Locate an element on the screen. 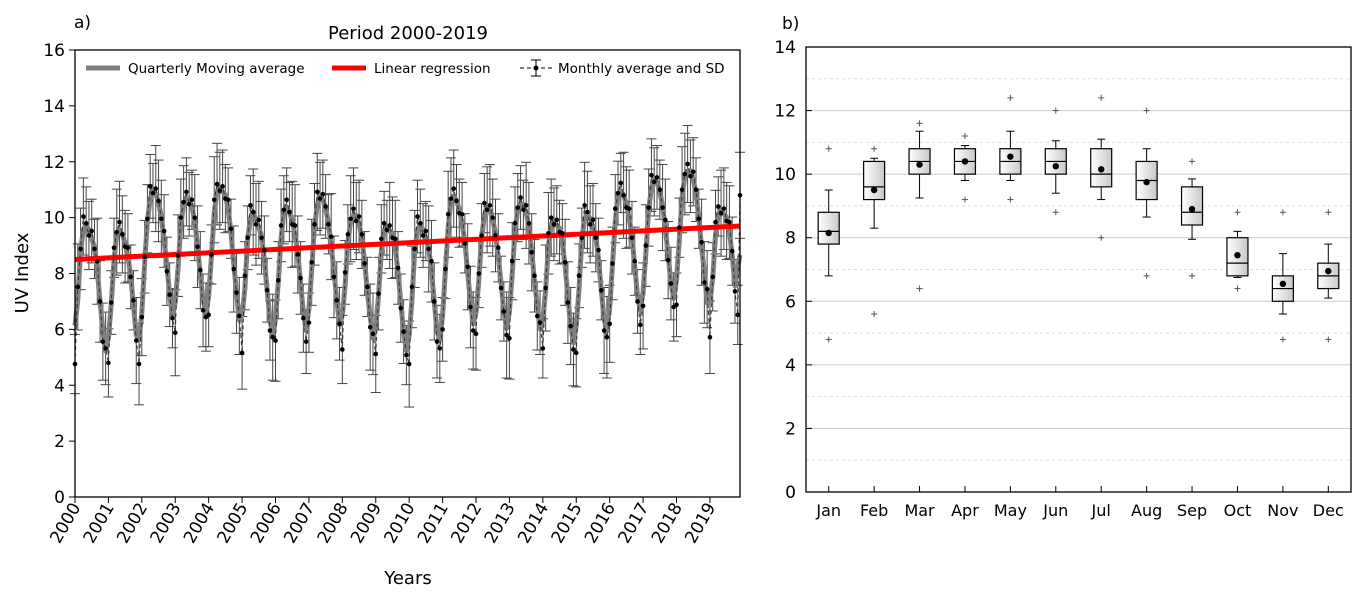 The image size is (1366, 594). x-tick-label: 2011 is located at coordinates (433, 523).